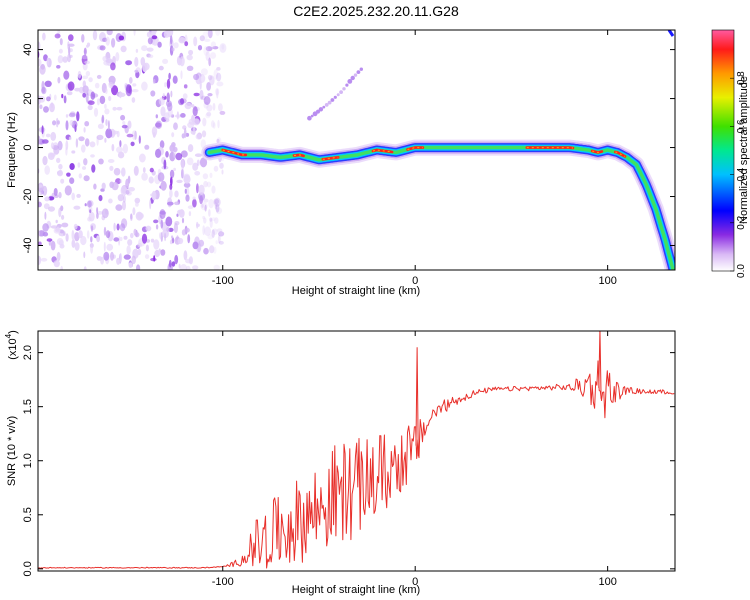 The image size is (750, 600). I want to click on spectrogram-y-label: Frequency (Hz), so click(12, 150).